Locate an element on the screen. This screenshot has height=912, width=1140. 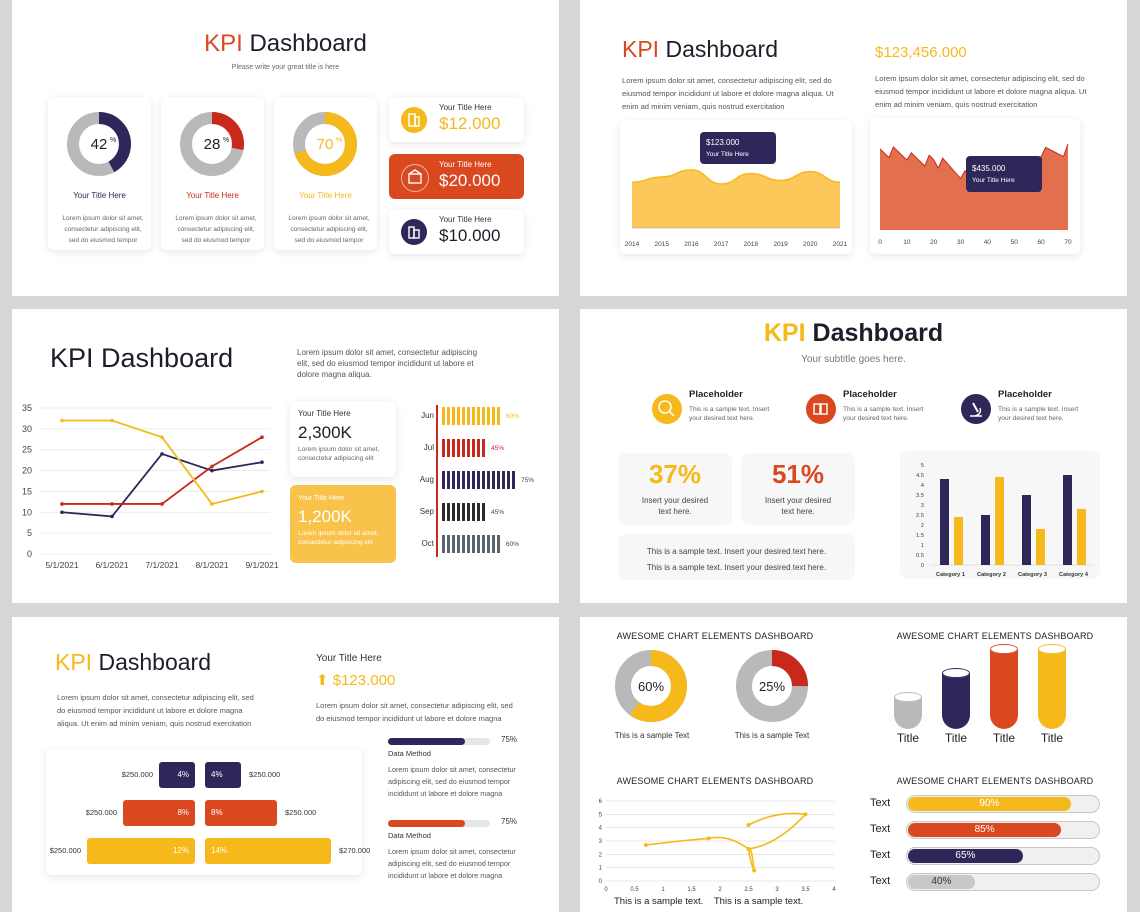
office-icon is located at coordinates (414, 232).